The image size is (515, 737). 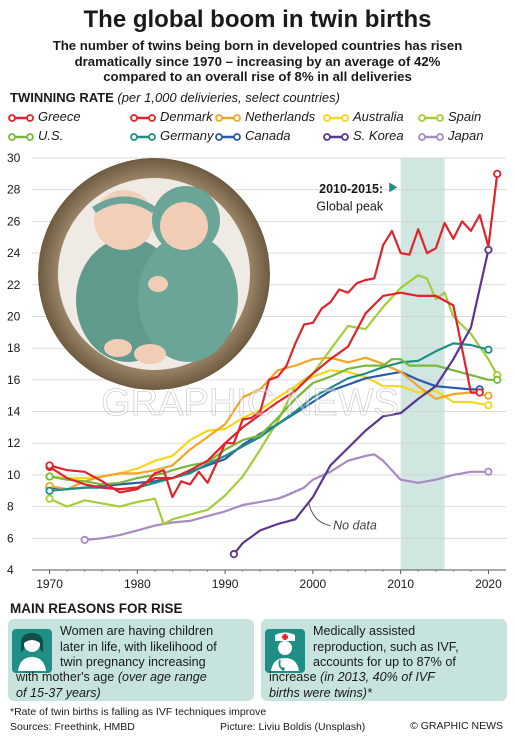 I want to click on y-tick-label-16: 16, so click(x=14, y=380).